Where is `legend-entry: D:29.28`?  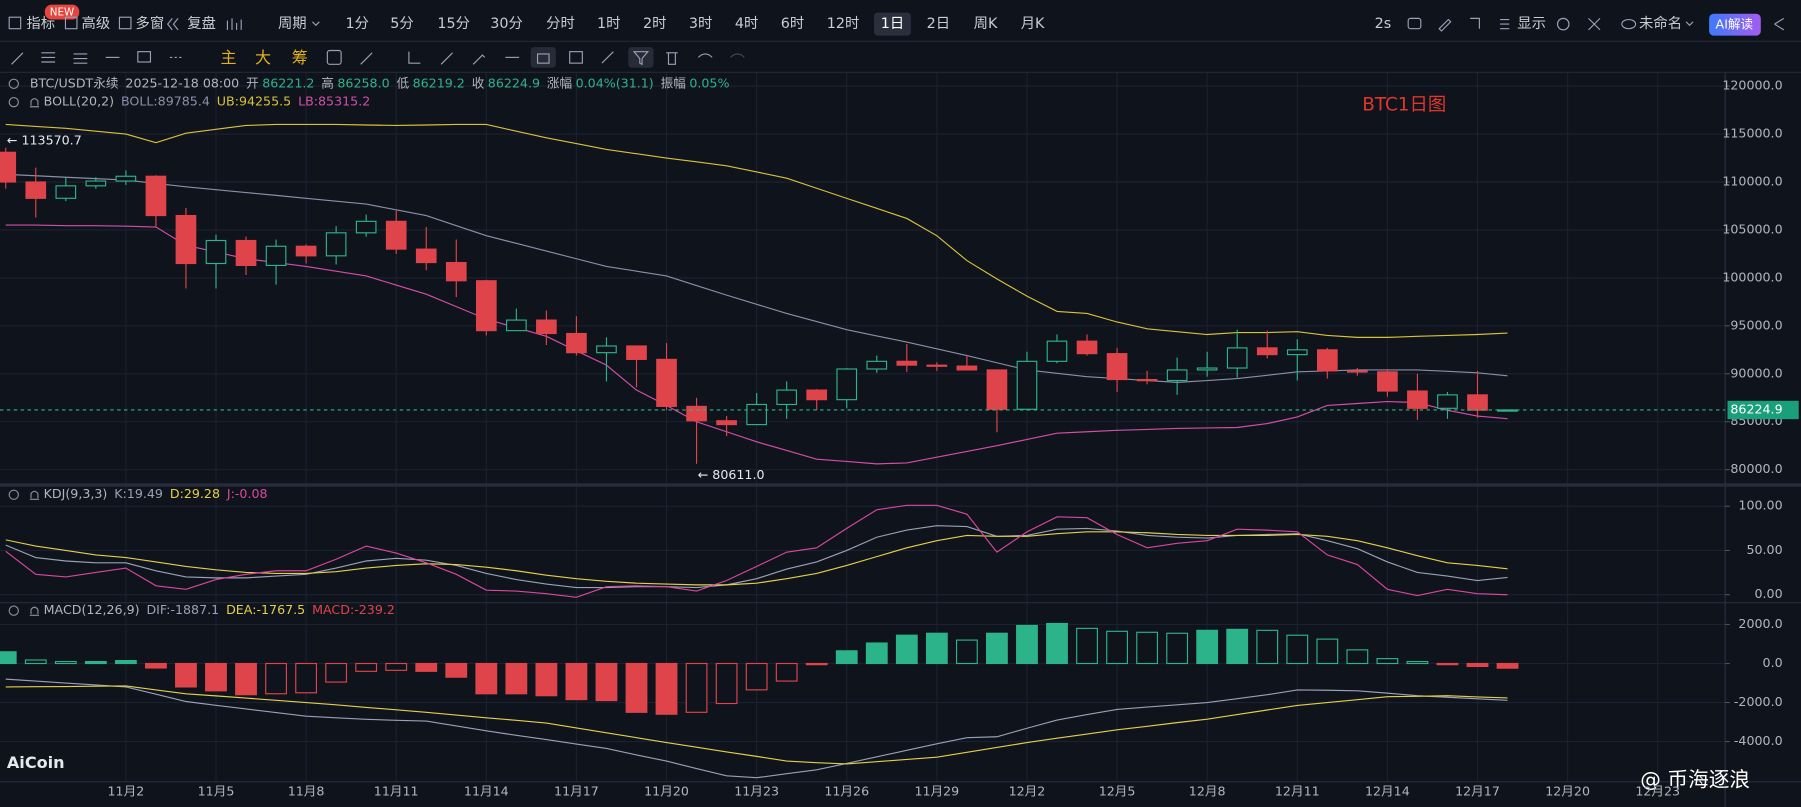
legend-entry: D:29.28 is located at coordinates (195, 493).